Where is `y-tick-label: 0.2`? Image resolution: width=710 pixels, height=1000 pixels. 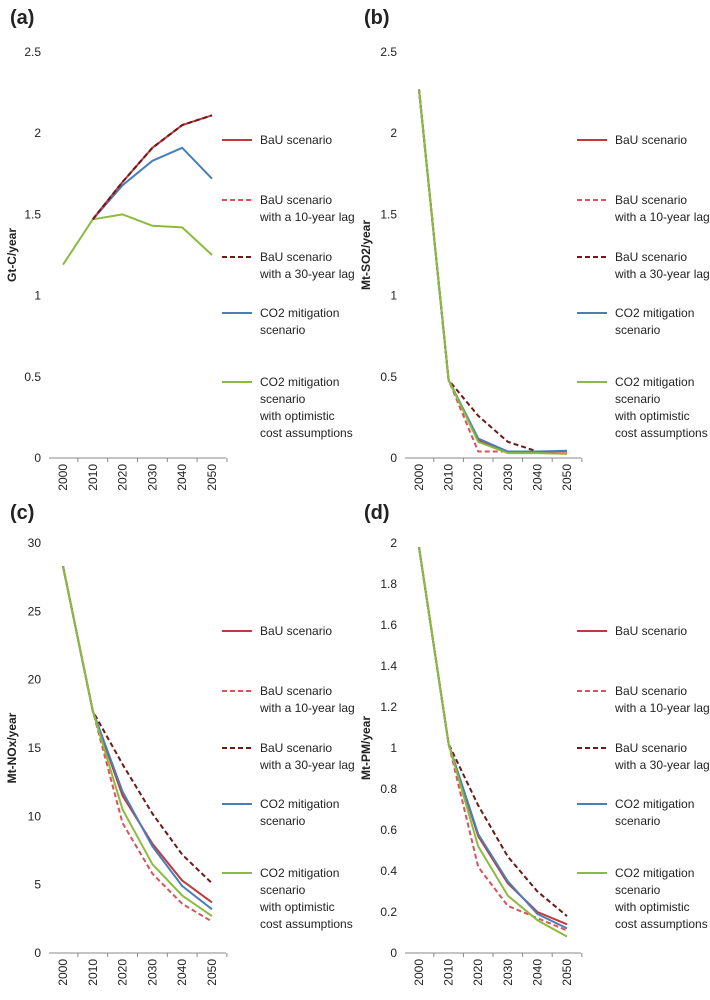 y-tick-label: 0.2 is located at coordinates (388, 912).